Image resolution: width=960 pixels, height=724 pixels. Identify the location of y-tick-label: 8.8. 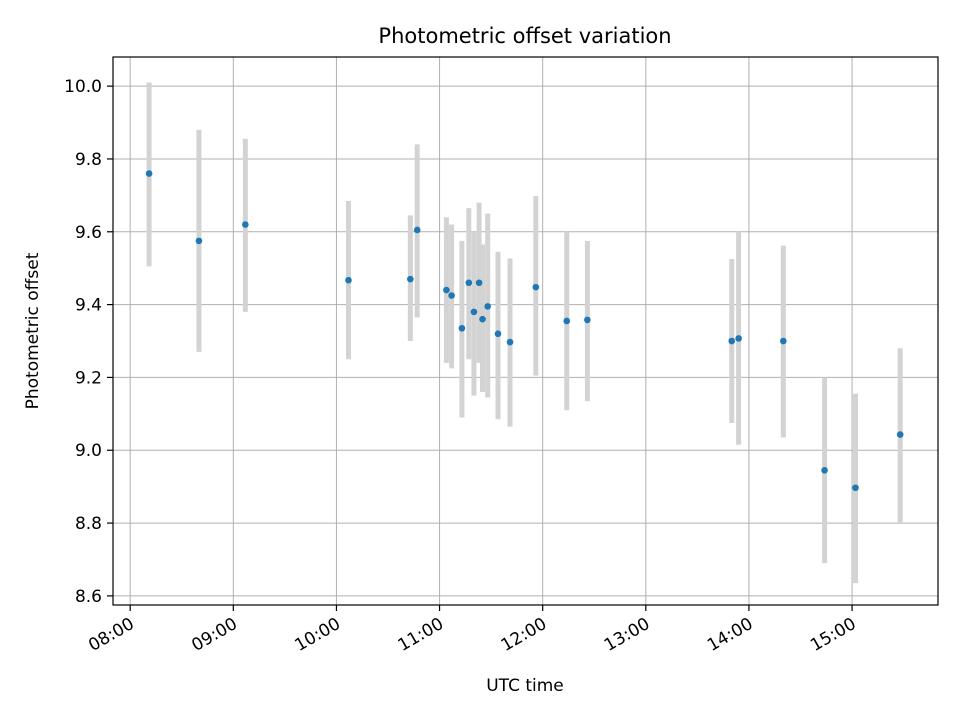
(88, 524).